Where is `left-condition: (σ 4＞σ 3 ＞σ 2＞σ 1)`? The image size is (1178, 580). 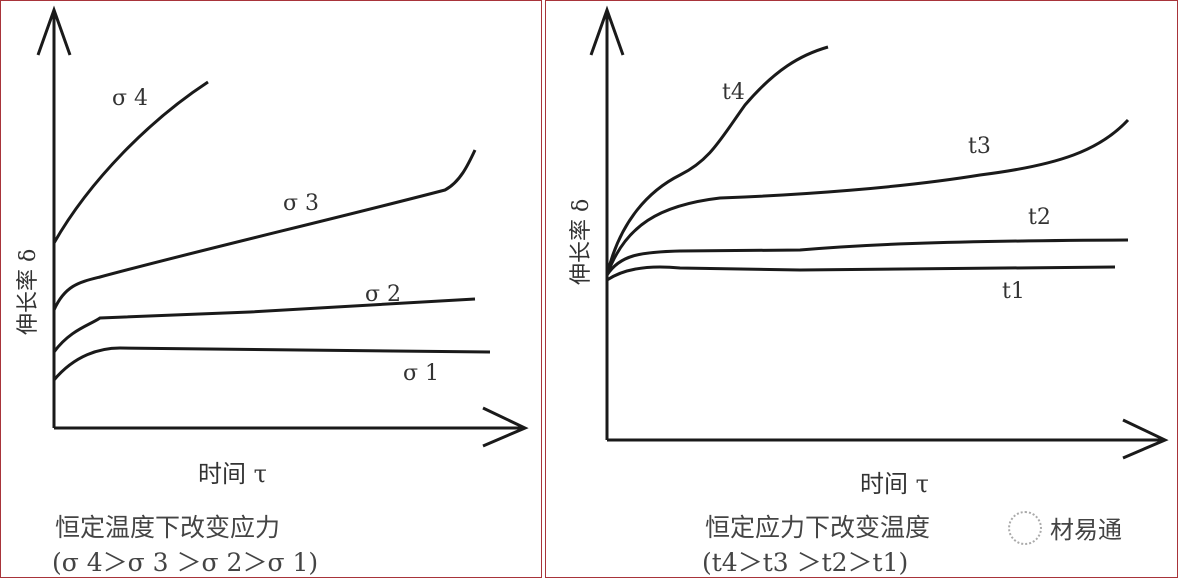 left-condition: (σ 4＞σ 3 ＞σ 2＞σ 1) is located at coordinates (185, 562).